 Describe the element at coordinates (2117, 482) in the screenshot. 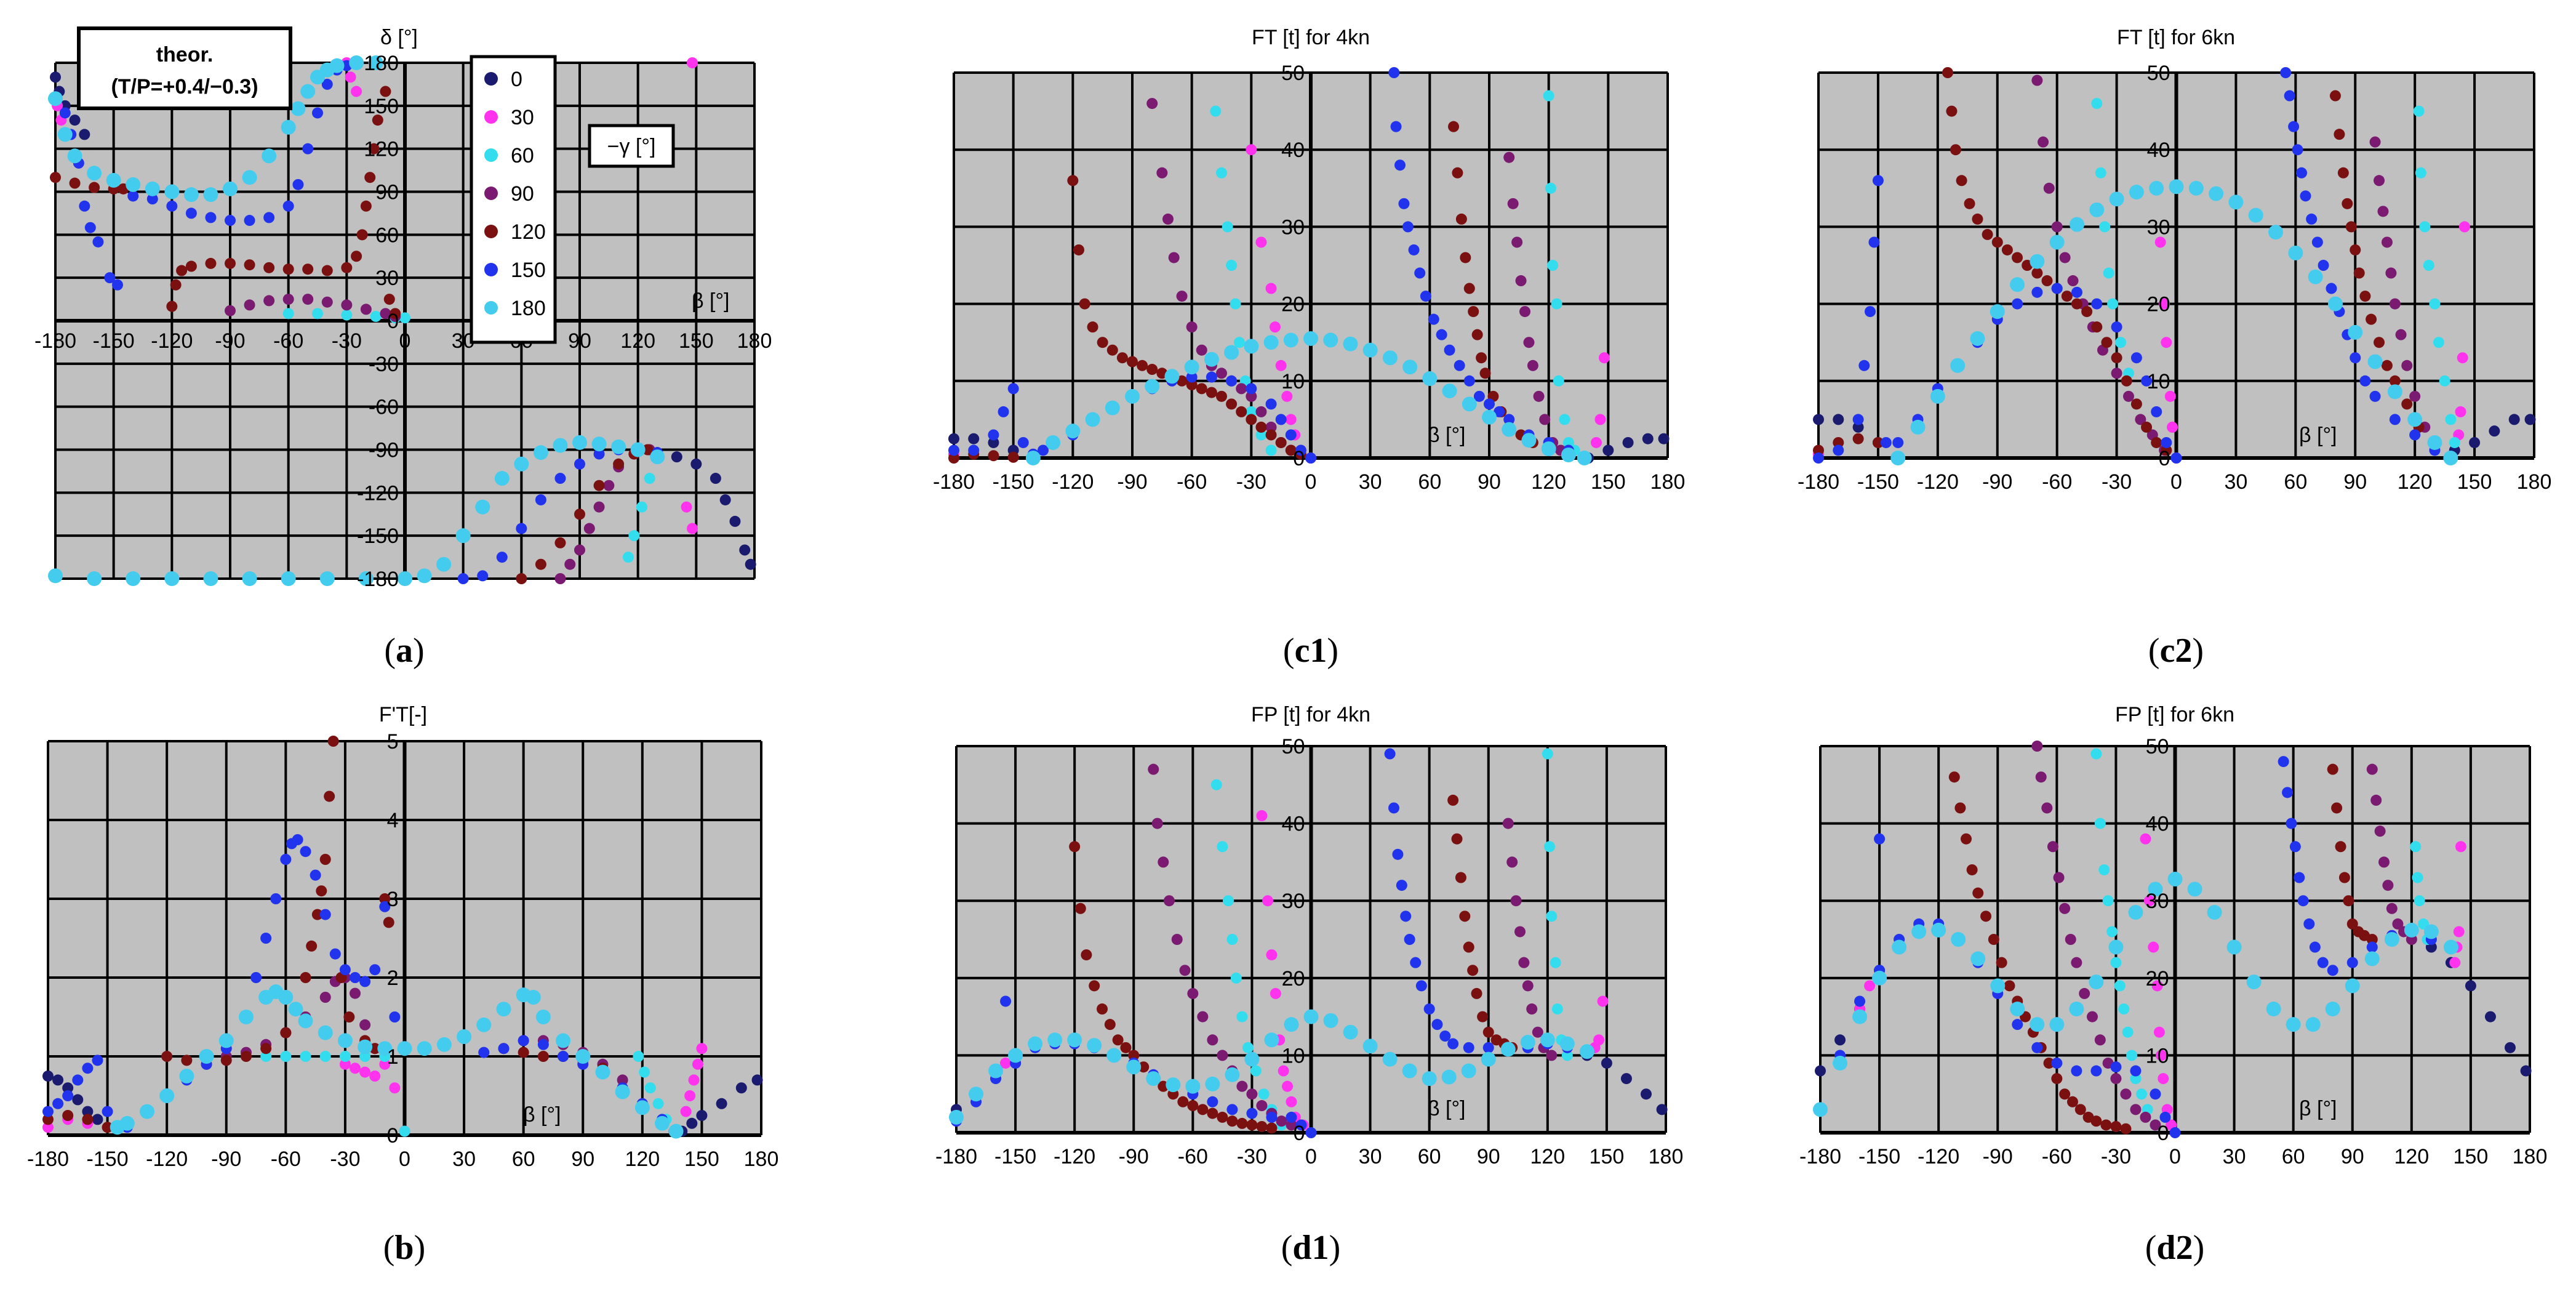

I see `x-tick-label: -30` at that location.